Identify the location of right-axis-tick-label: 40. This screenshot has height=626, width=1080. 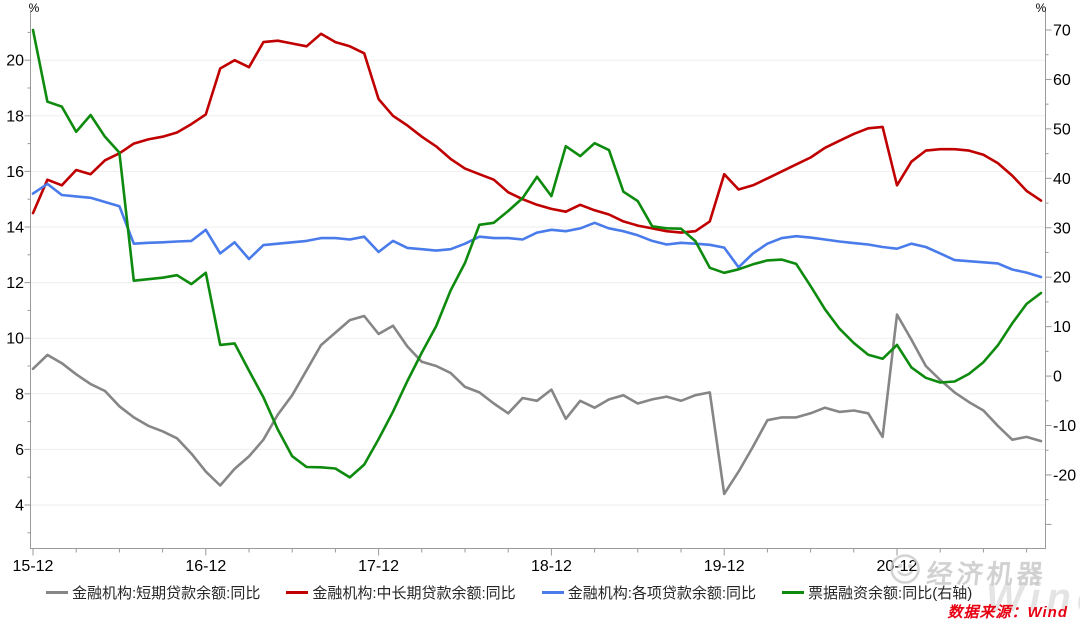
(1062, 179).